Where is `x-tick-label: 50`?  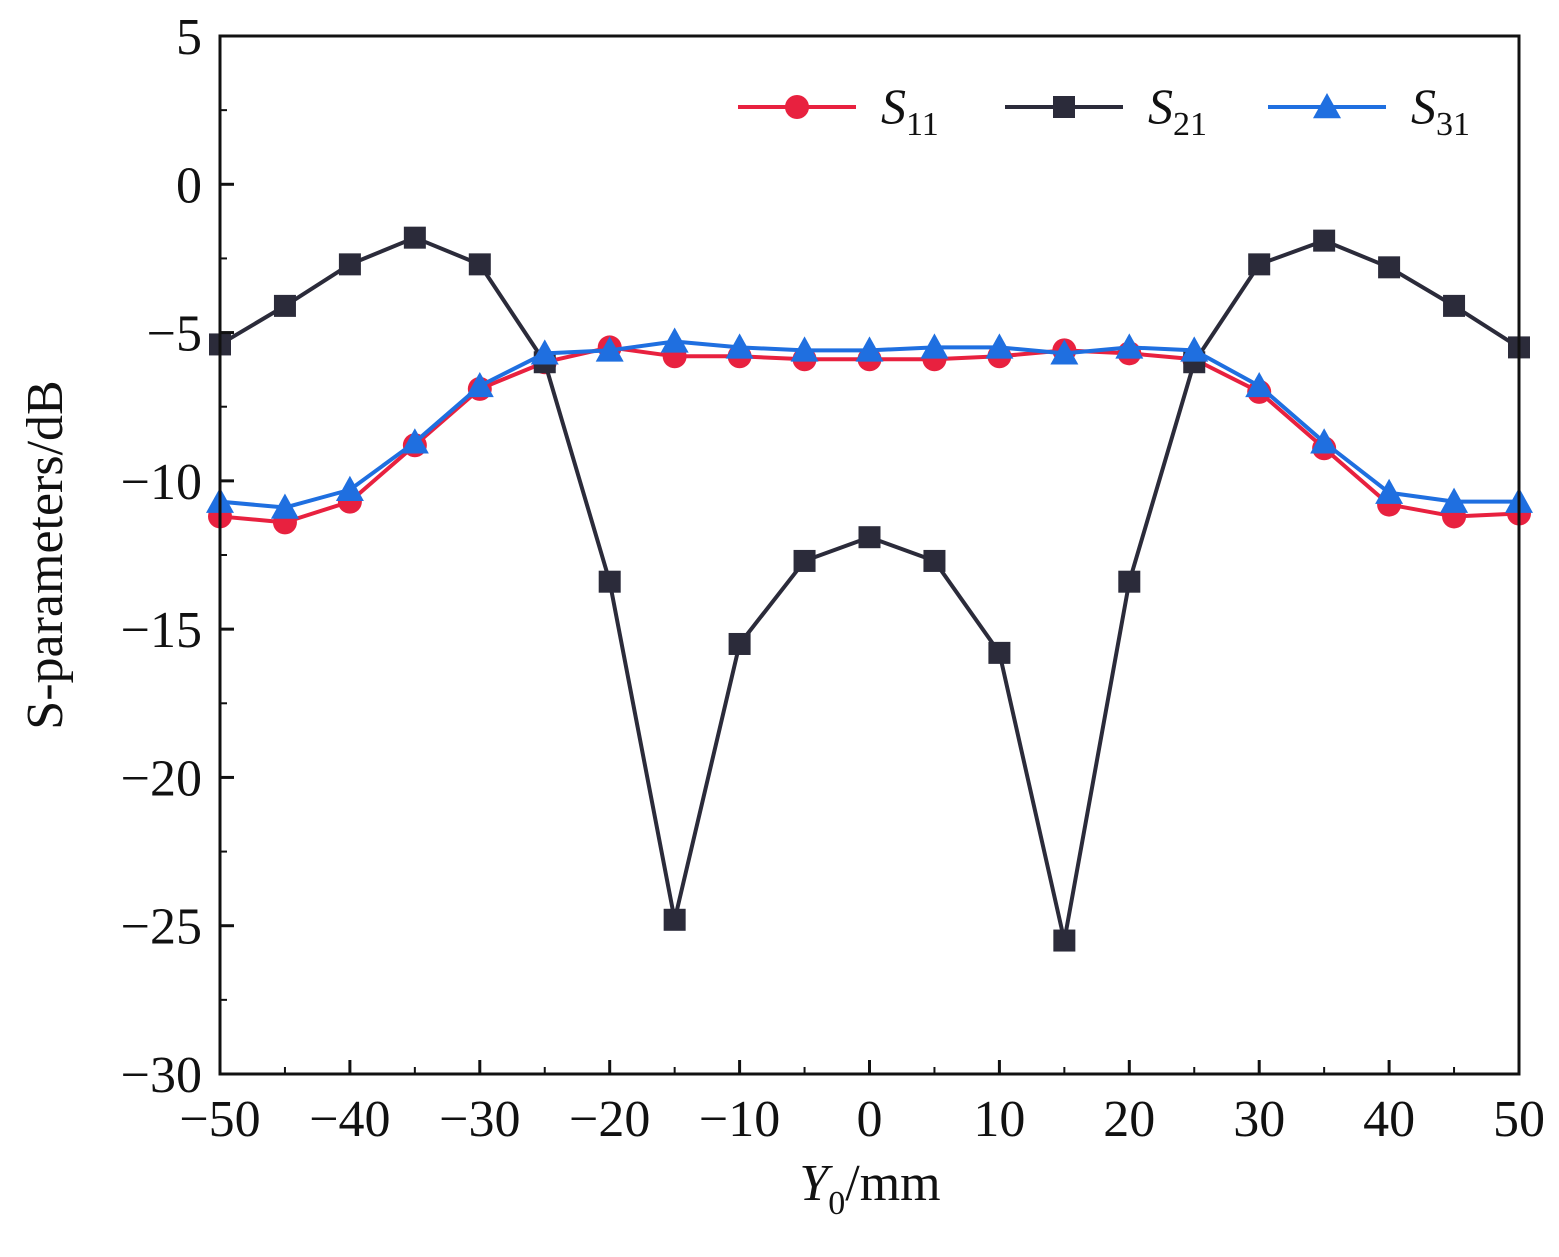
x-tick-label: 50 is located at coordinates (1519, 1119).